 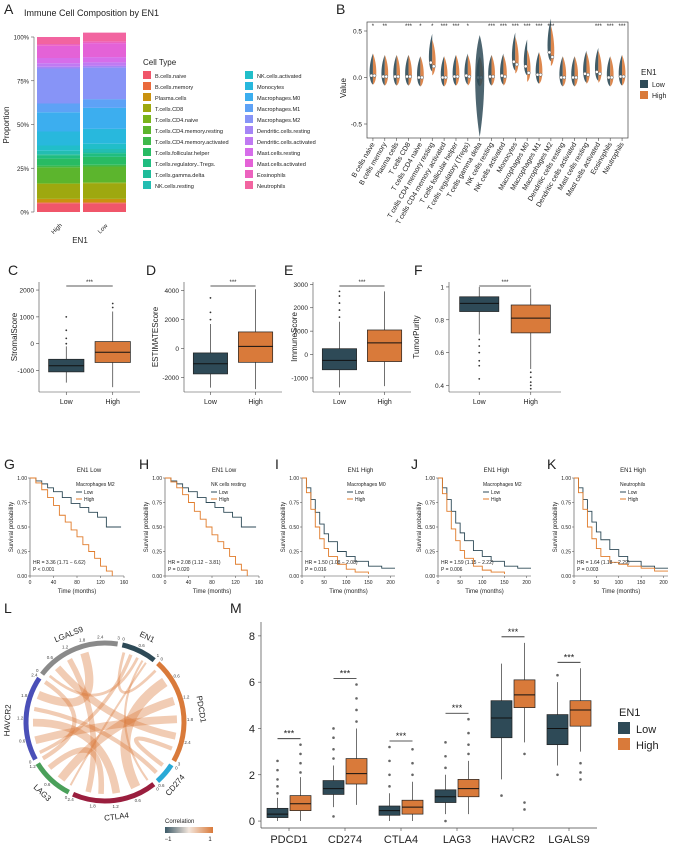 What do you see at coordinates (479, 304) in the screenshot?
I see `box-low` at bounding box center [479, 304].